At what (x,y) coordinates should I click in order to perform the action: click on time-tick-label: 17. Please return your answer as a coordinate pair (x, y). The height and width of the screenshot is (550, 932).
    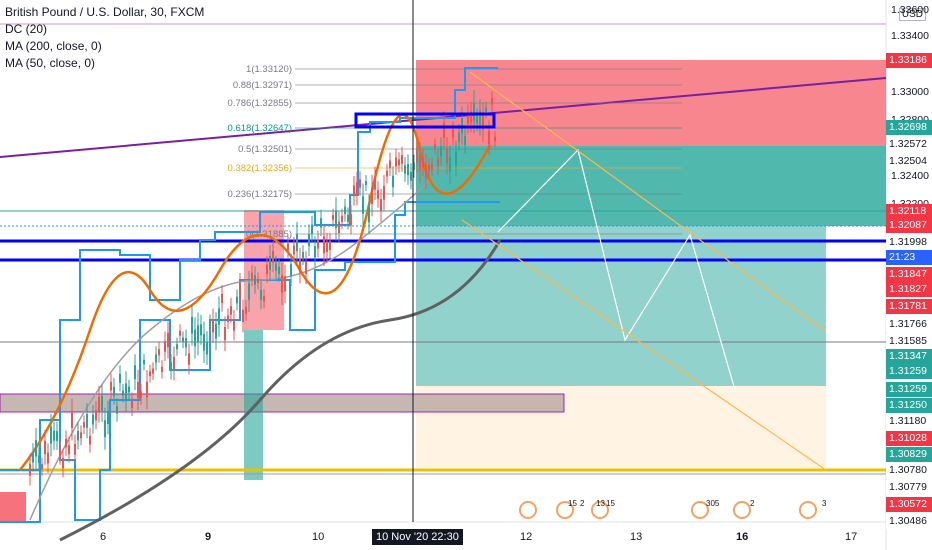
    Looking at the image, I should click on (851, 537).